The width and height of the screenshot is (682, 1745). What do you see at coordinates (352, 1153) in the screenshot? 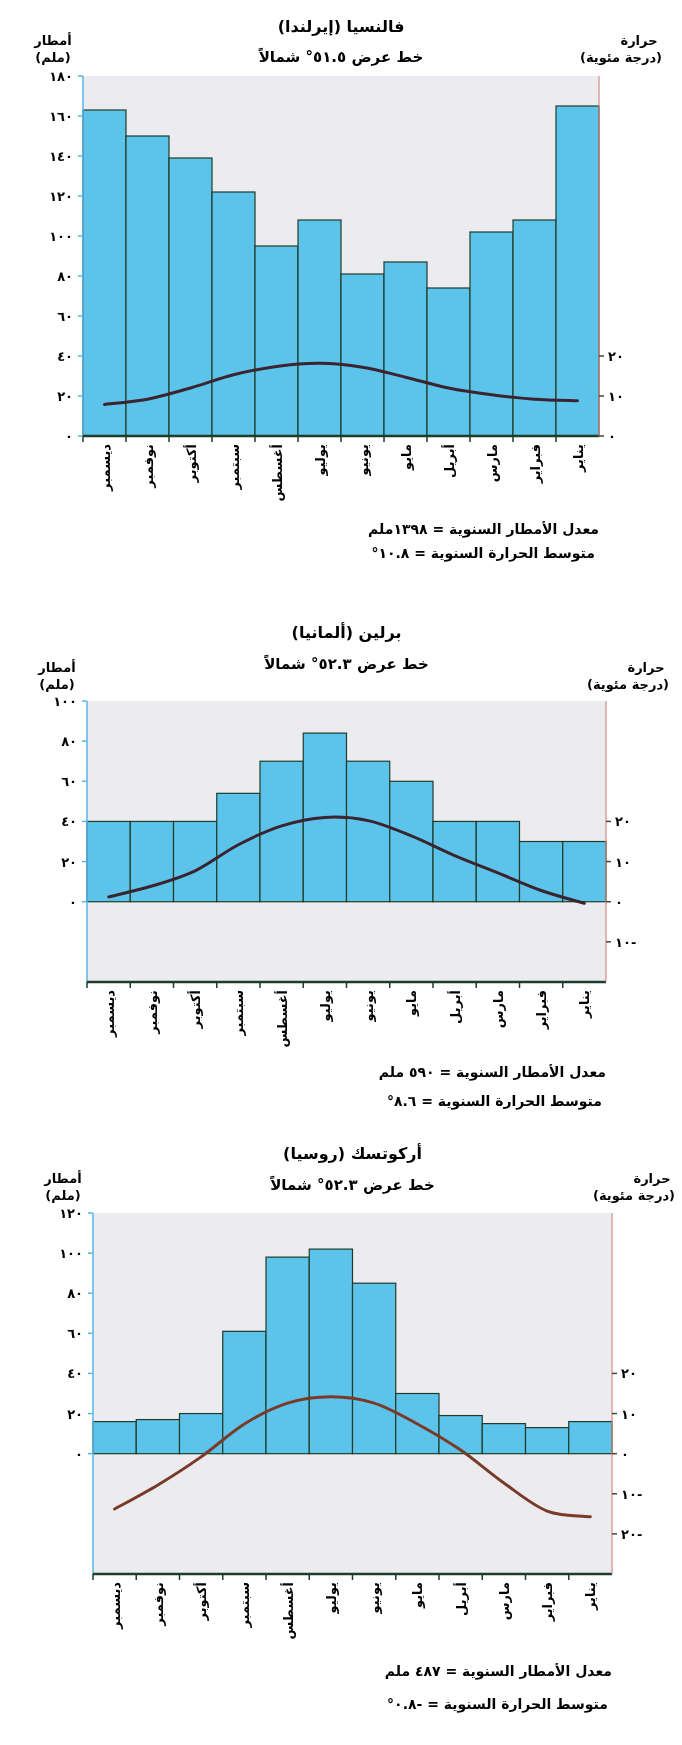
I see `chart-title: أركوتسك (روسيا)` at bounding box center [352, 1153].